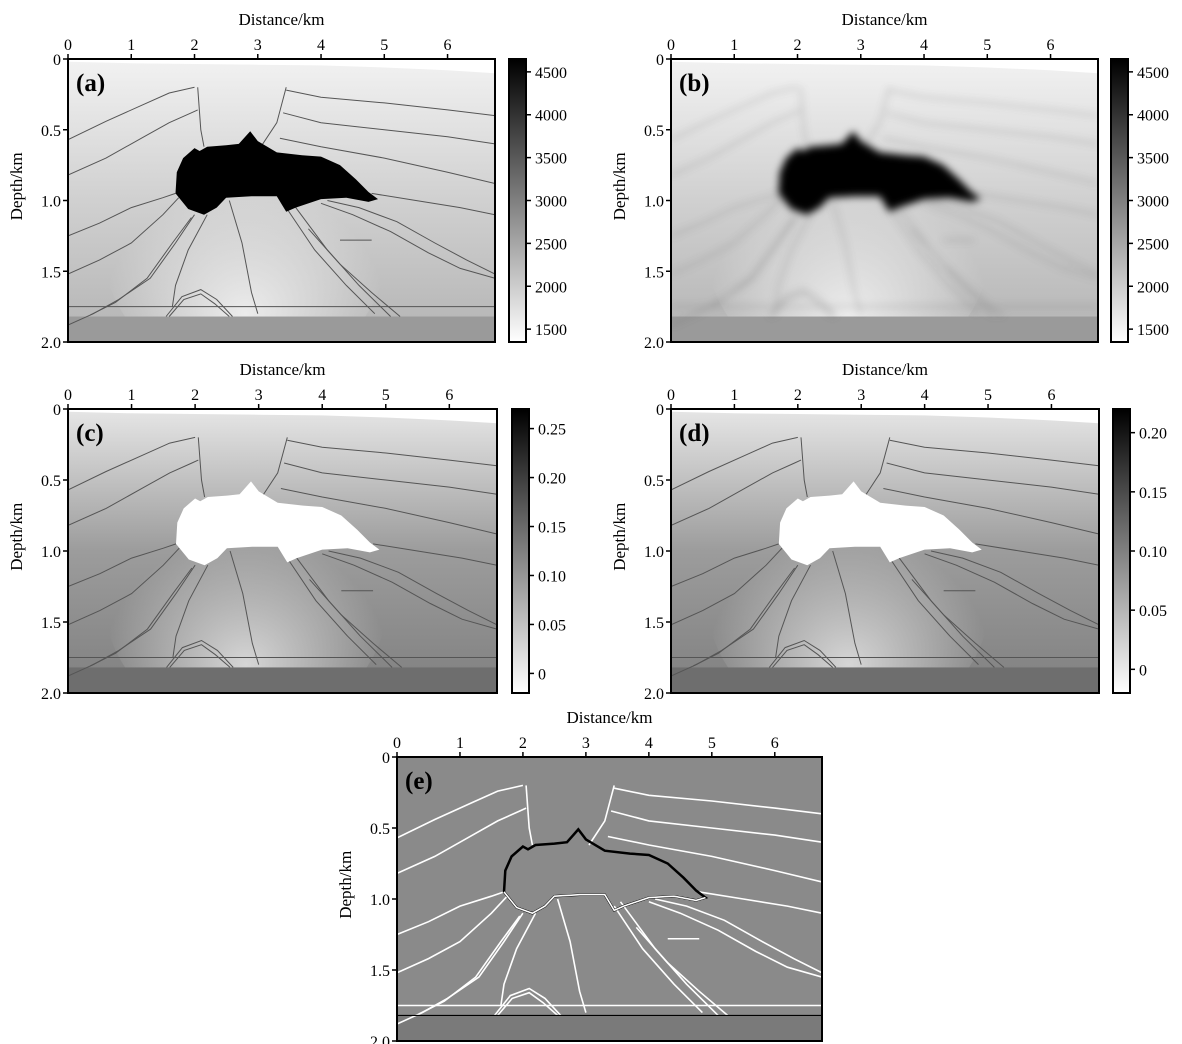 This screenshot has width=1182, height=1044. I want to click on panel-c-image, so click(282, 551).